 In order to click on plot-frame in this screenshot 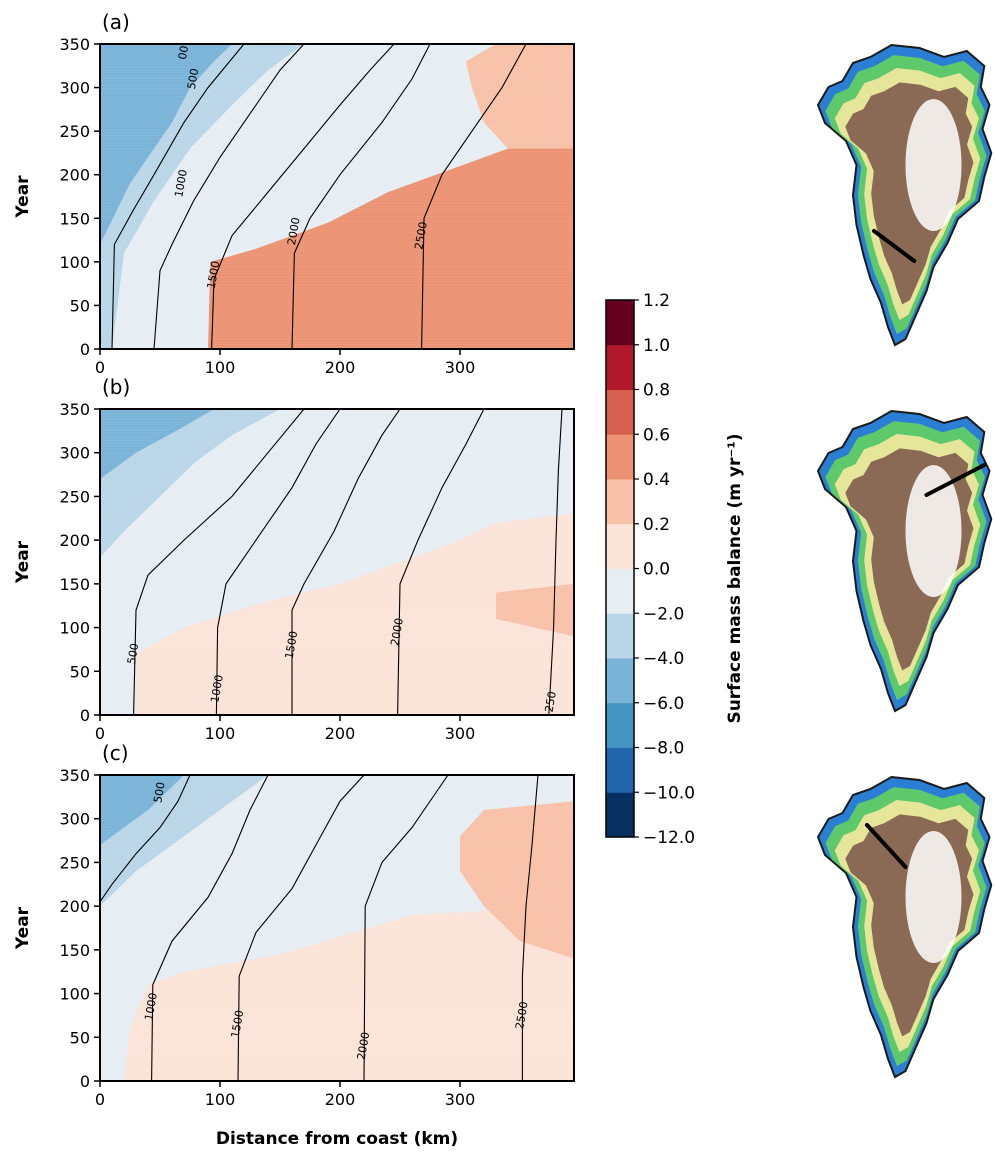, I will do `click(337, 196)`.